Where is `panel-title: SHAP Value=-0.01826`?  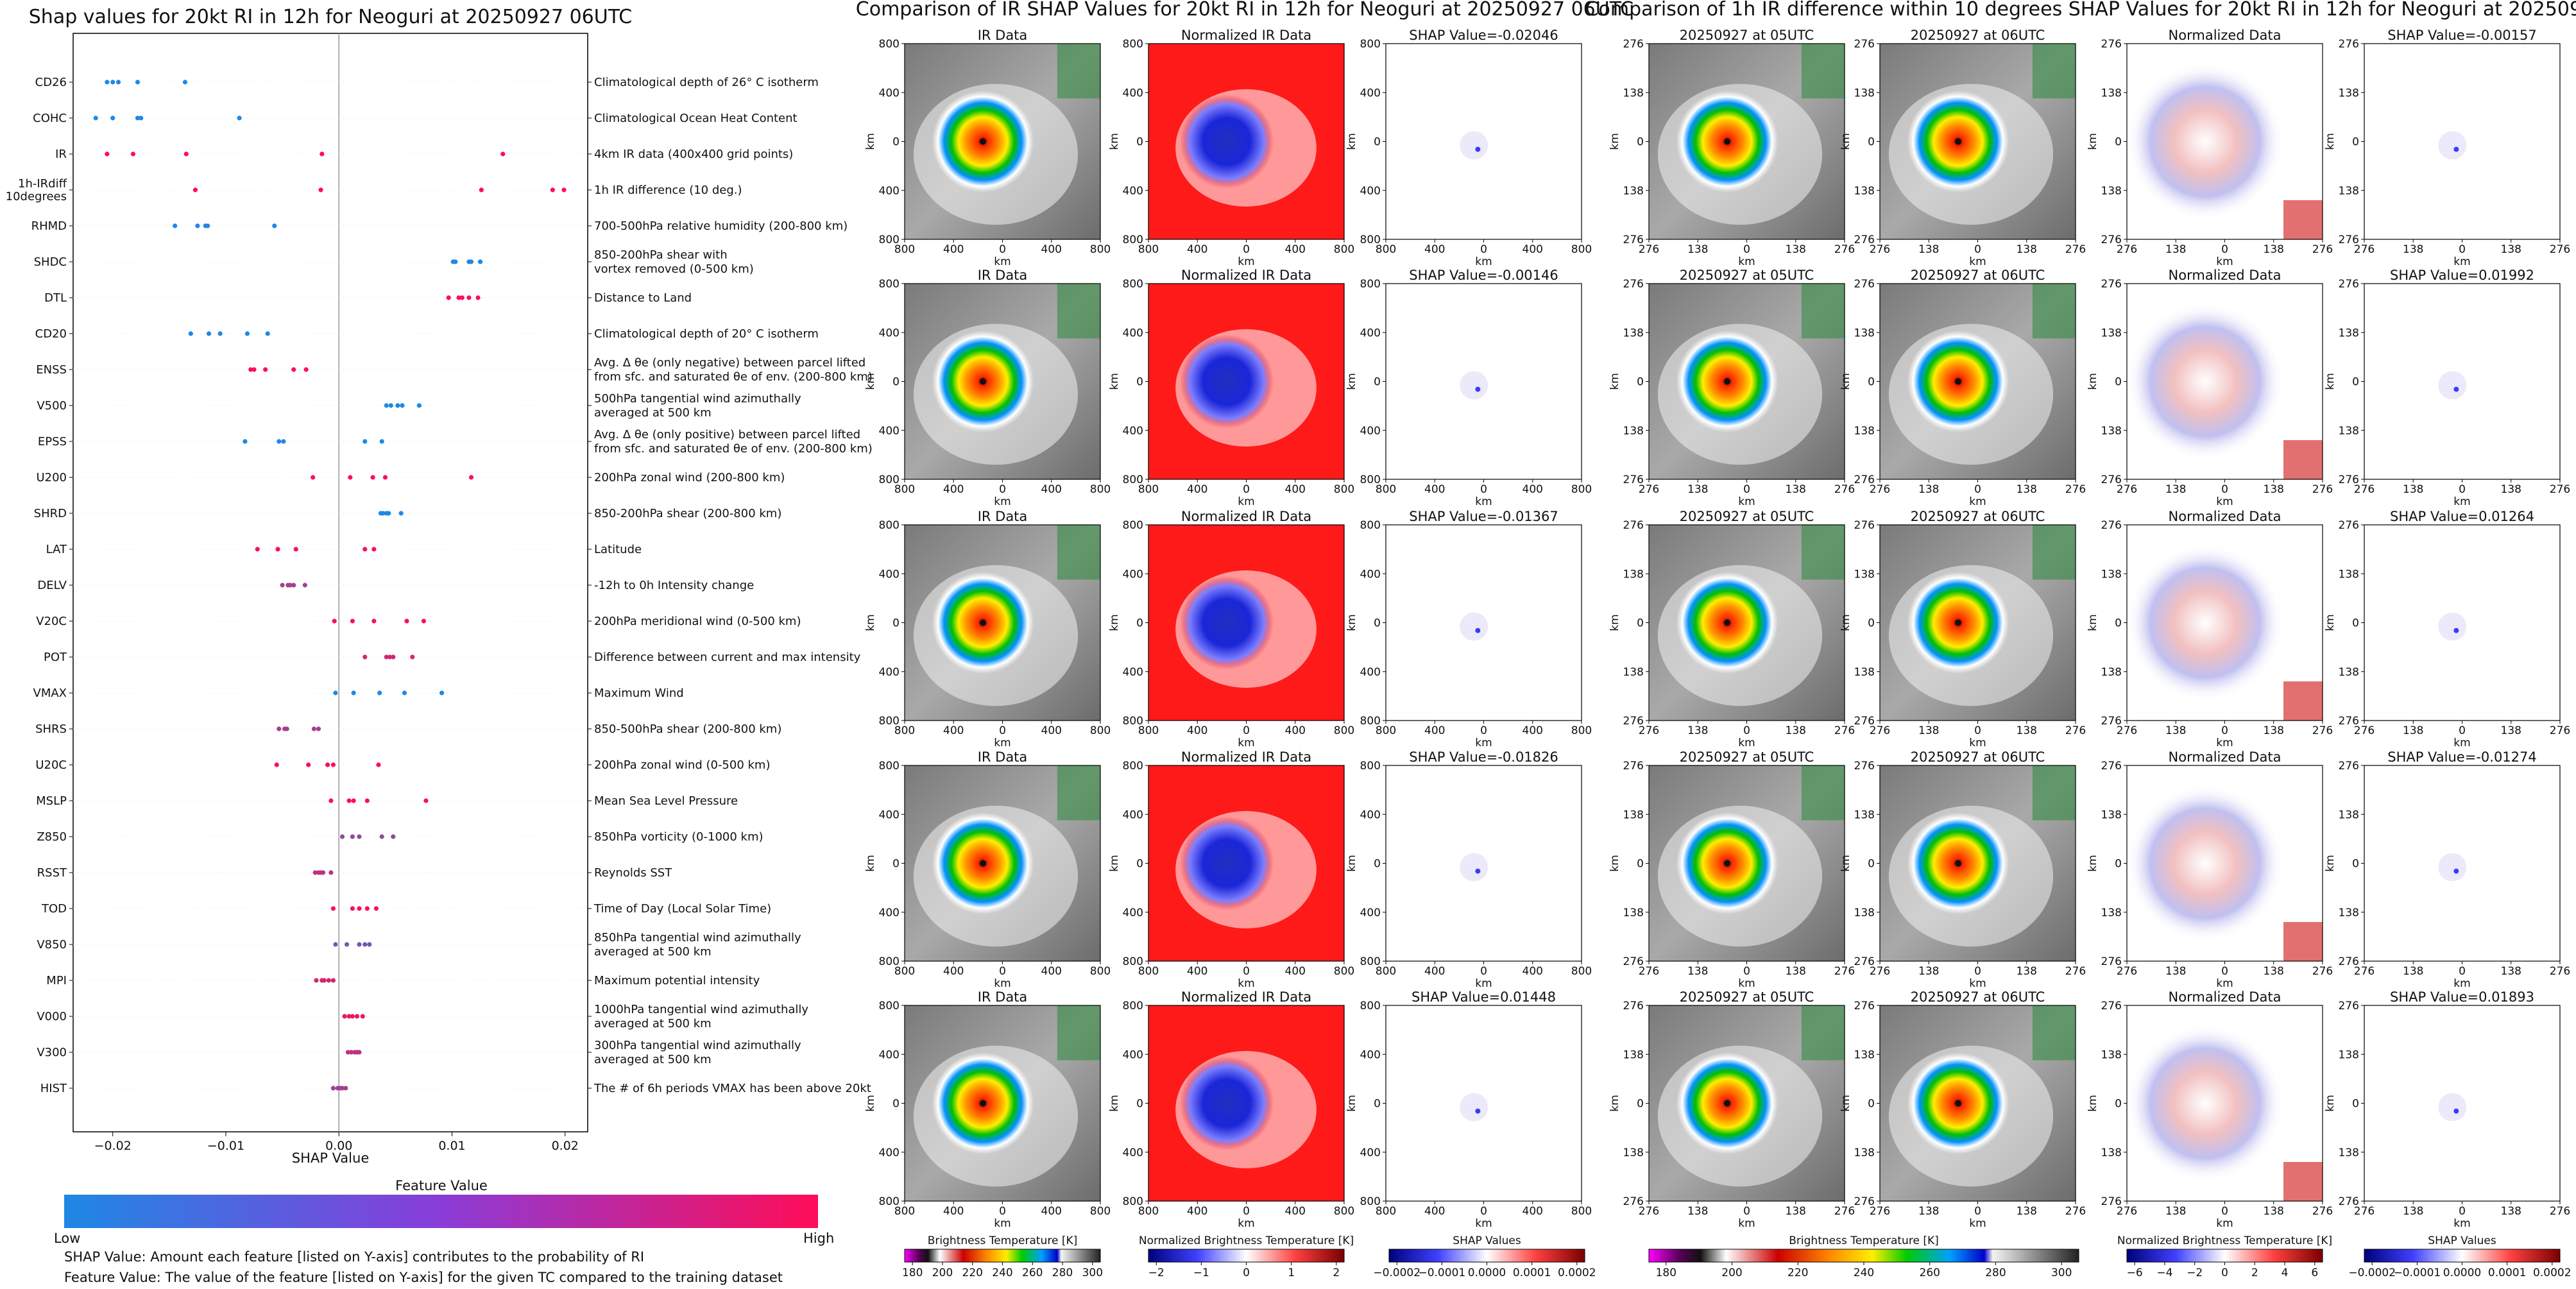
panel-title: SHAP Value=-0.01826 is located at coordinates (1483, 757).